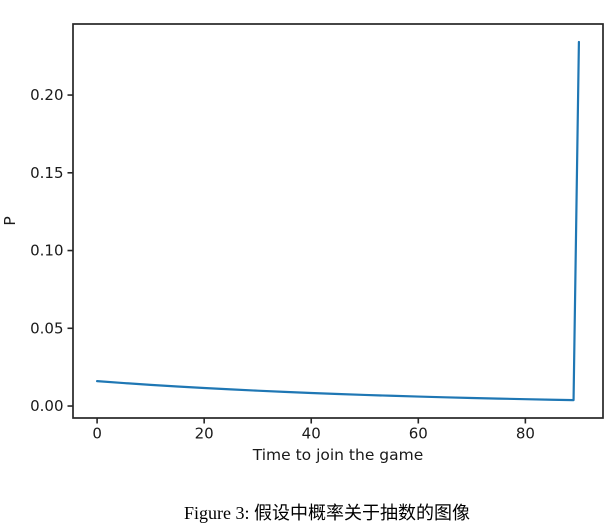 The width and height of the screenshot is (610, 531). I want to click on y-tick-label: 0.20, so click(46, 95).